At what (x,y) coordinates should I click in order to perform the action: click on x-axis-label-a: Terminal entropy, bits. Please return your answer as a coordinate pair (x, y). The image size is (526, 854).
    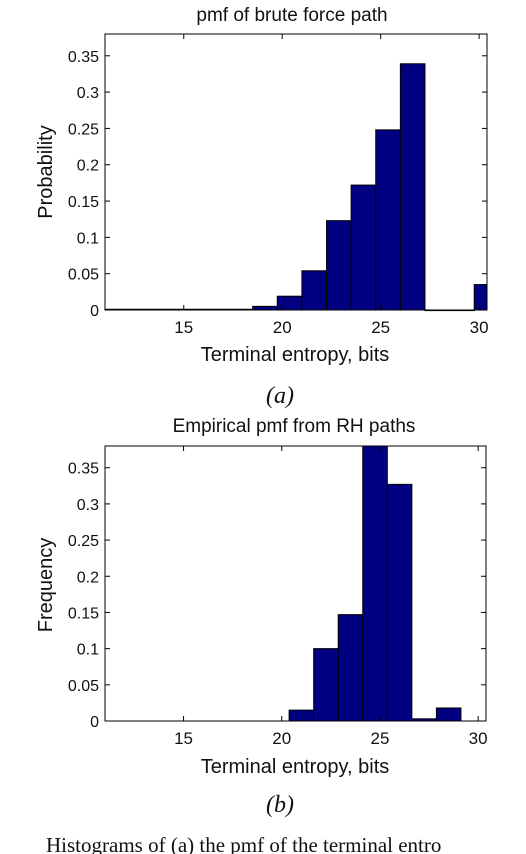
    Looking at the image, I should click on (295, 355).